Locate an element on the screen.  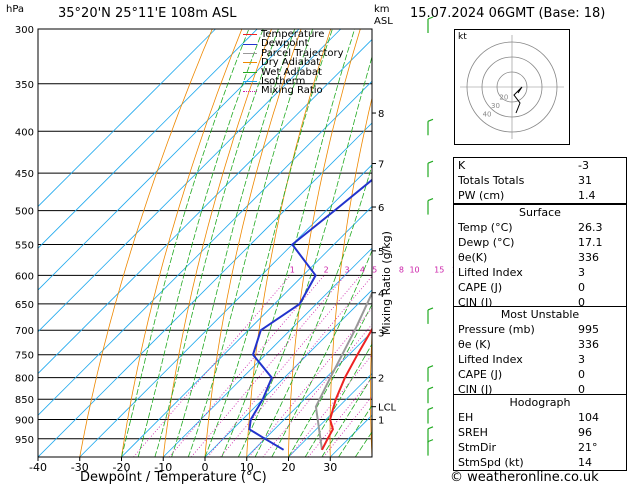
pressure-tick-label: 450 is located at coordinates (24, 174).